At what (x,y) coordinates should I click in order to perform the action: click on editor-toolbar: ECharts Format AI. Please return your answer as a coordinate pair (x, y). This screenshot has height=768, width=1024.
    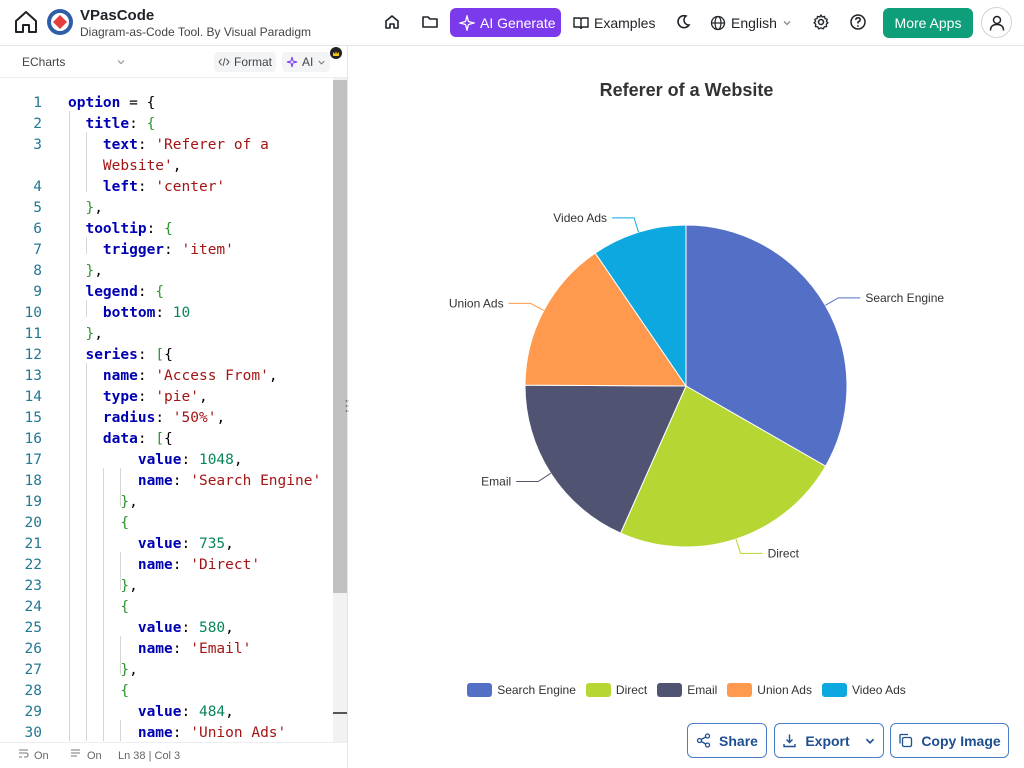
    Looking at the image, I should click on (173, 62).